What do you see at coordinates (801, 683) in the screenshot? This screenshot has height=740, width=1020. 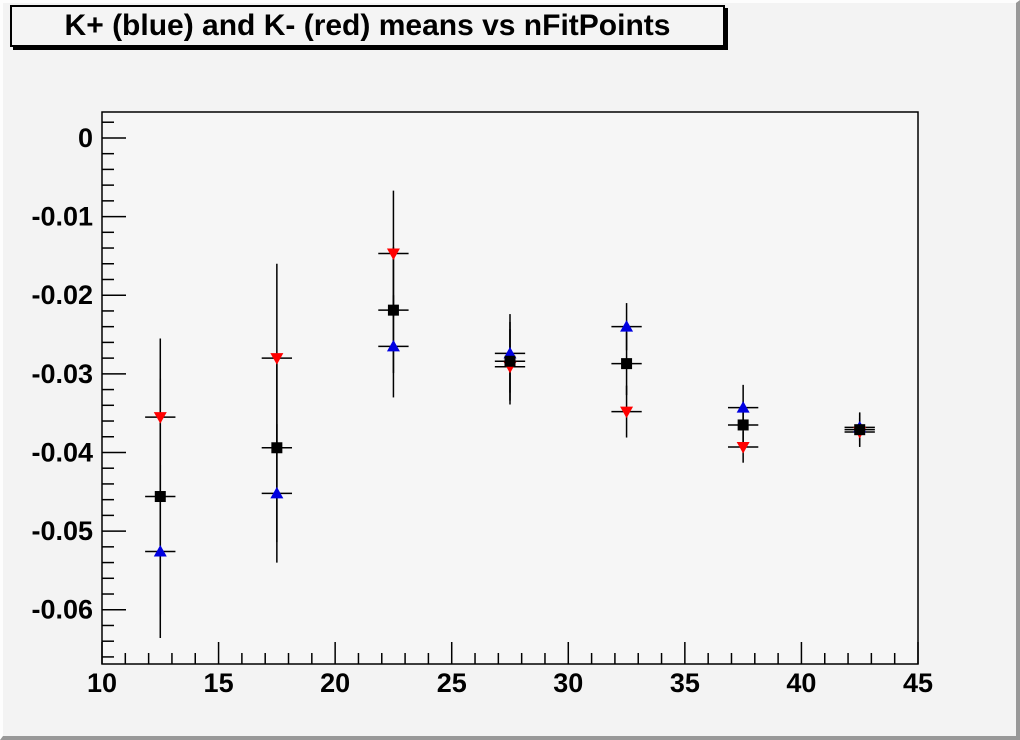 I see `x-tick-label: 40` at bounding box center [801, 683].